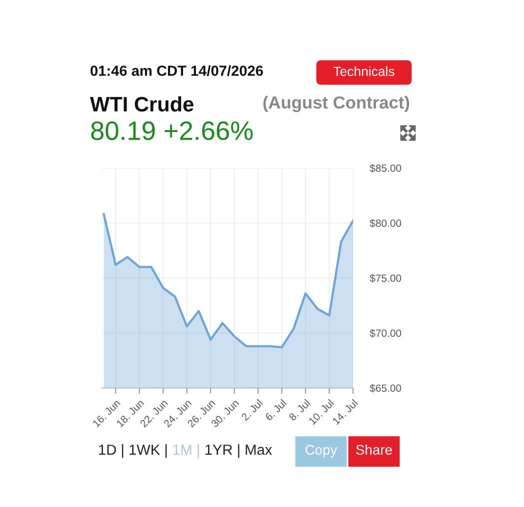 This screenshot has width=524, height=507. What do you see at coordinates (176, 70) in the screenshot?
I see `text: 01:46 am CDT 14/07/2026` at bounding box center [176, 70].